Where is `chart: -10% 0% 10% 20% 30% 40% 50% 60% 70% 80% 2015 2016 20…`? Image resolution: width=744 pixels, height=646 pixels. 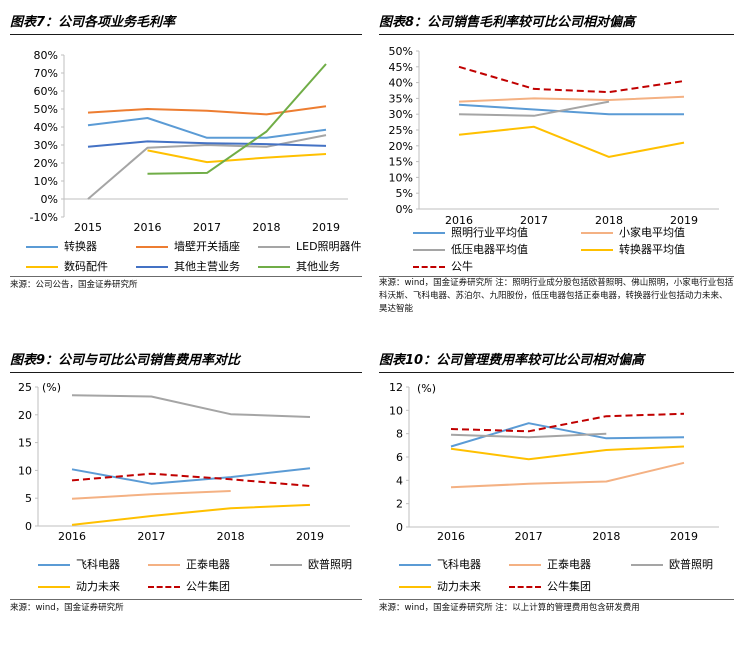 chart: -10% 0% 10% 20% 30% 40% 50% 60% 70% 80% 2015 2016 20… is located at coordinates (189, 141).